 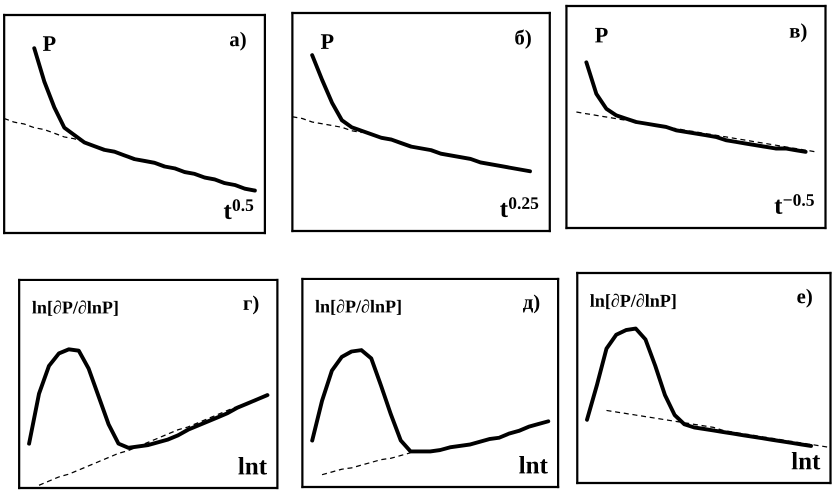 I want to click on chart-title: б), so click(x=523, y=39).